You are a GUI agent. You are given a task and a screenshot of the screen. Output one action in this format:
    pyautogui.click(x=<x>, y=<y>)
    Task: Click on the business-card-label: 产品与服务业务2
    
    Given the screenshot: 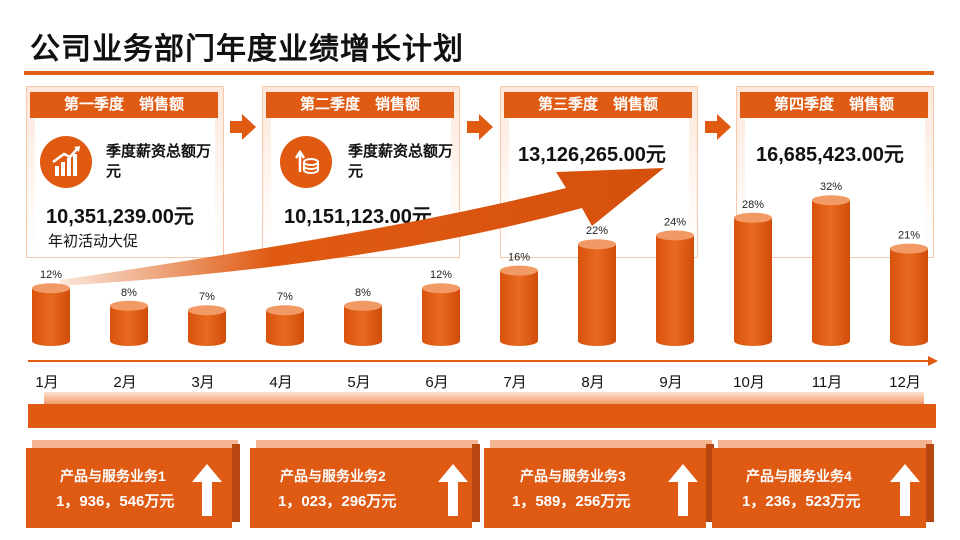 What is the action you would take?
    pyautogui.click(x=333, y=476)
    